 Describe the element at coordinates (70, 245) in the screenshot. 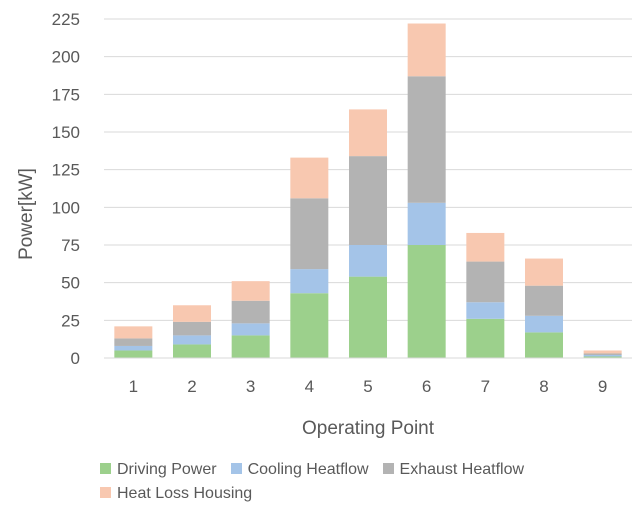

I see `y-tick-label: 75` at that location.